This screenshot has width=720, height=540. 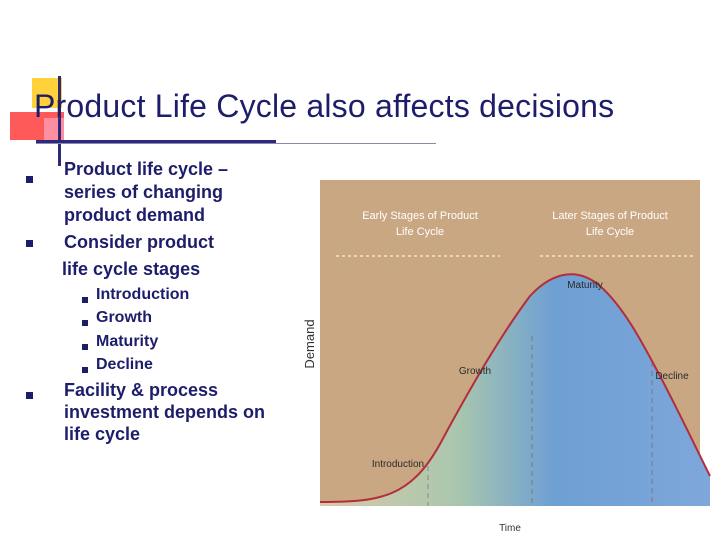 What do you see at coordinates (165, 412) in the screenshot?
I see `bullet-3-line-2: investment depends on` at bounding box center [165, 412].